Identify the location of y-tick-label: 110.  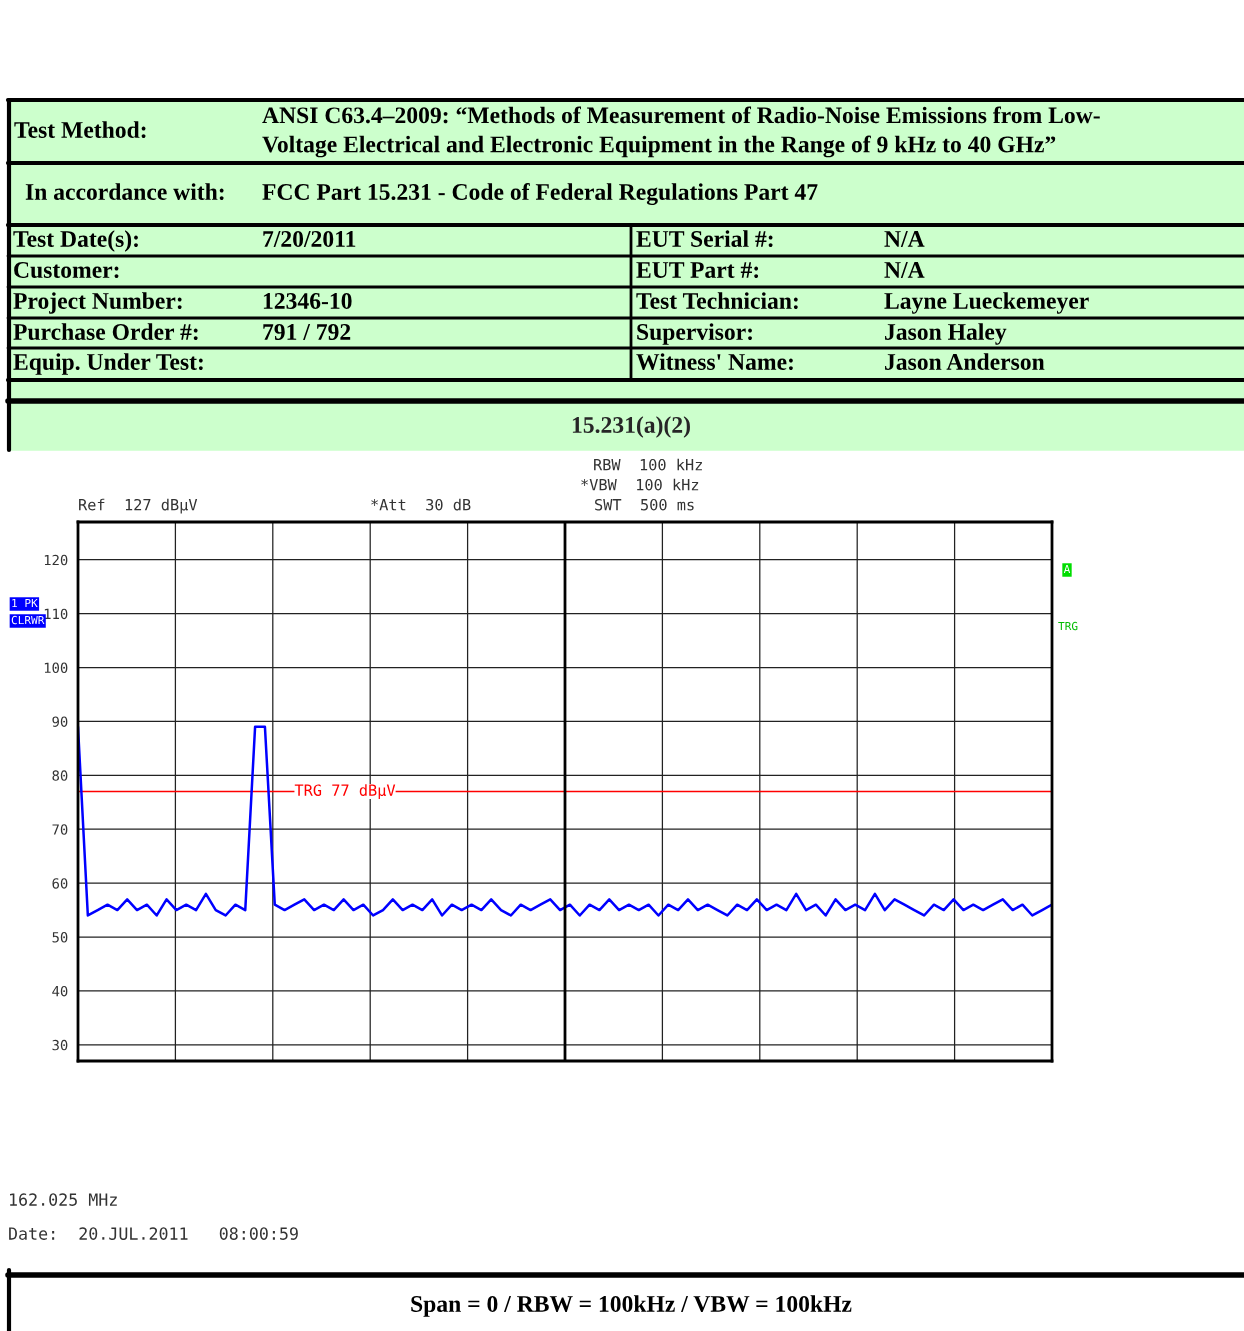
(56, 614).